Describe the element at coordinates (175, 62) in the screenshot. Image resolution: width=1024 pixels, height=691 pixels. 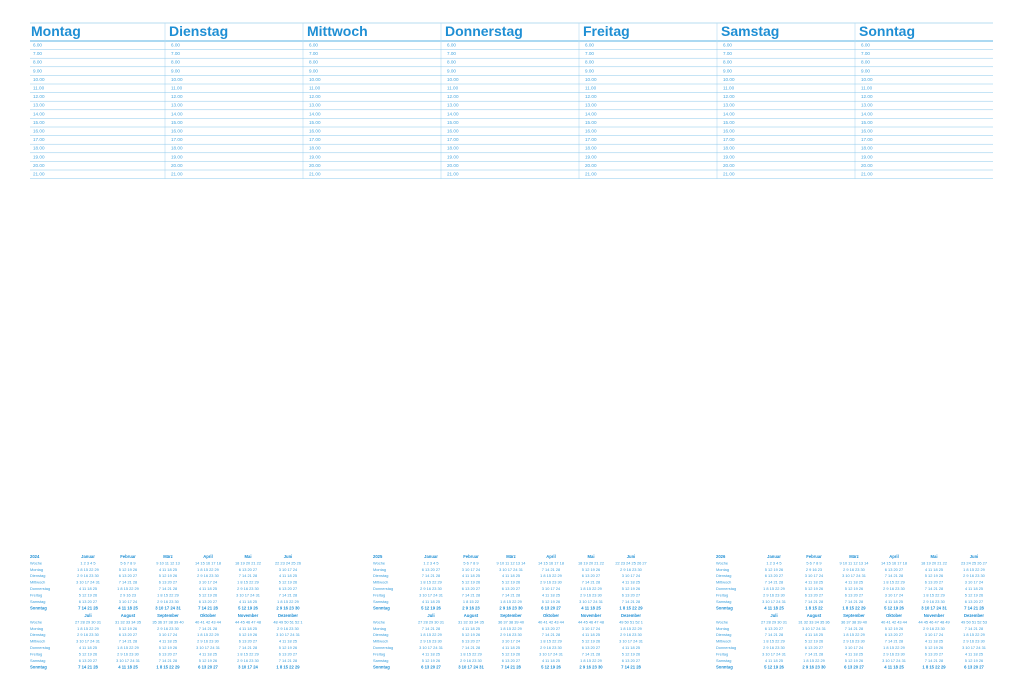
I see `time-label: 8.00` at that location.